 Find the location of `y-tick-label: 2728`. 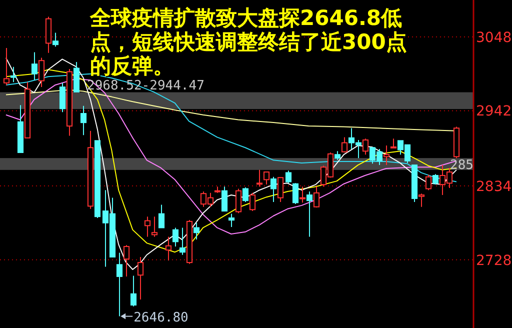

y-tick-label: 2728 is located at coordinates (494, 260).